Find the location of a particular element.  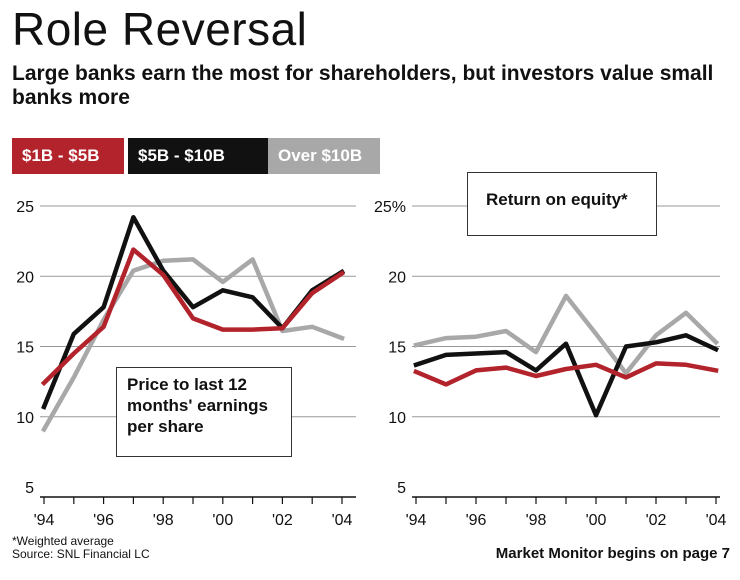

chart-right-xtick-label: '04 is located at coordinates (716, 520).